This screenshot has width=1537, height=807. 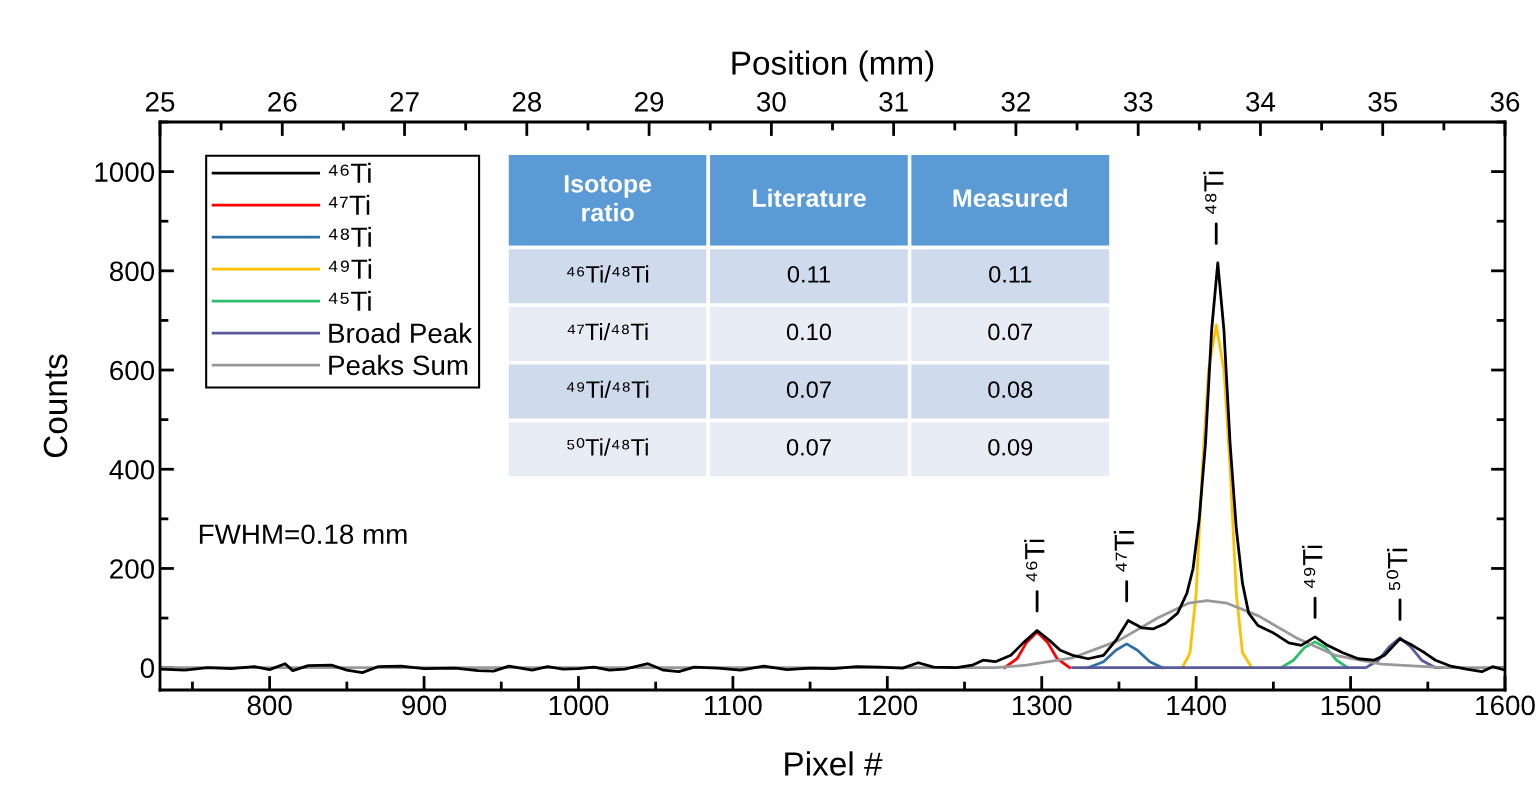 I want to click on x2-tick-label: 31, so click(x=893, y=101).